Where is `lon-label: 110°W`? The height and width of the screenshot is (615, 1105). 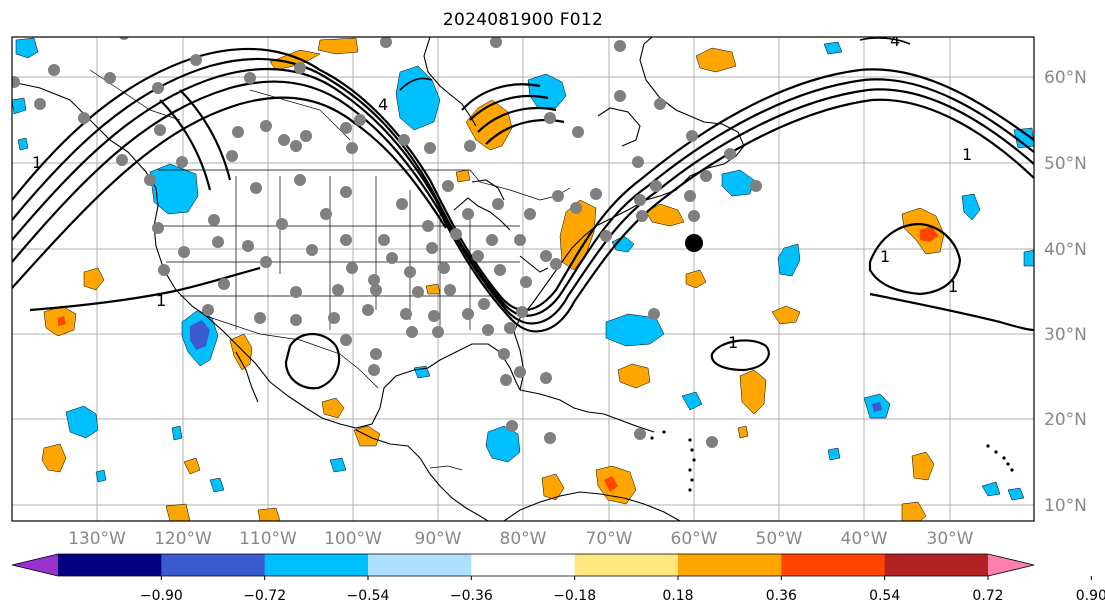 lon-label: 110°W is located at coordinates (268, 539).